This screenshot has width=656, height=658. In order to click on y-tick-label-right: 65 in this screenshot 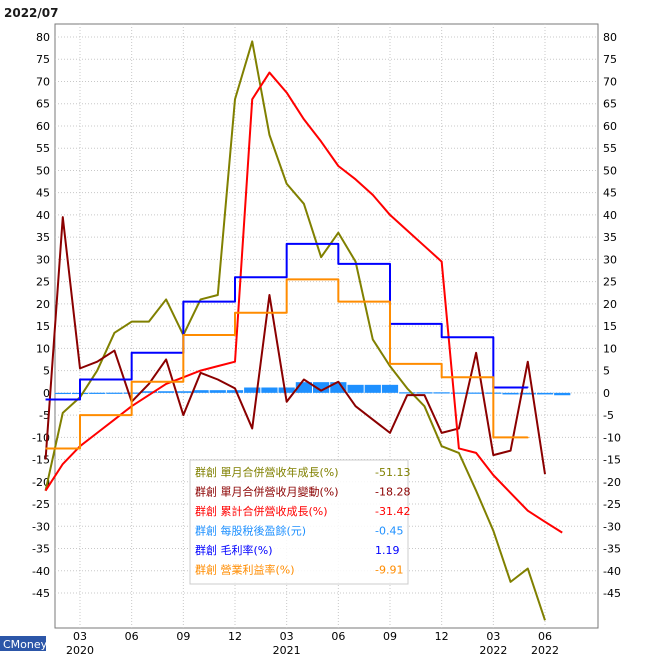, I will do `click(610, 104)`.